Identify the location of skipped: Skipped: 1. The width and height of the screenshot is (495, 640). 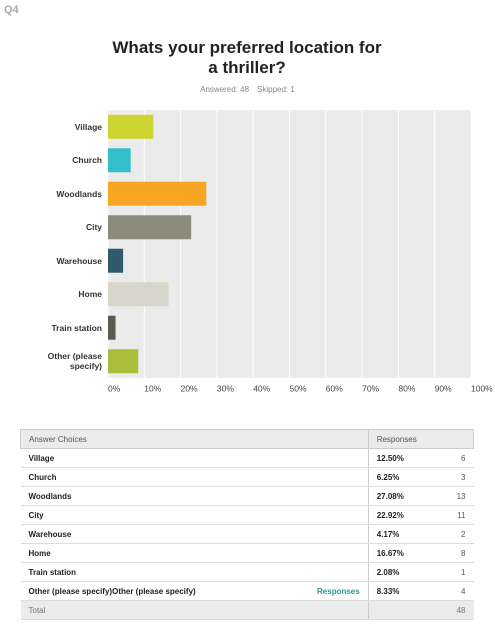
(276, 89).